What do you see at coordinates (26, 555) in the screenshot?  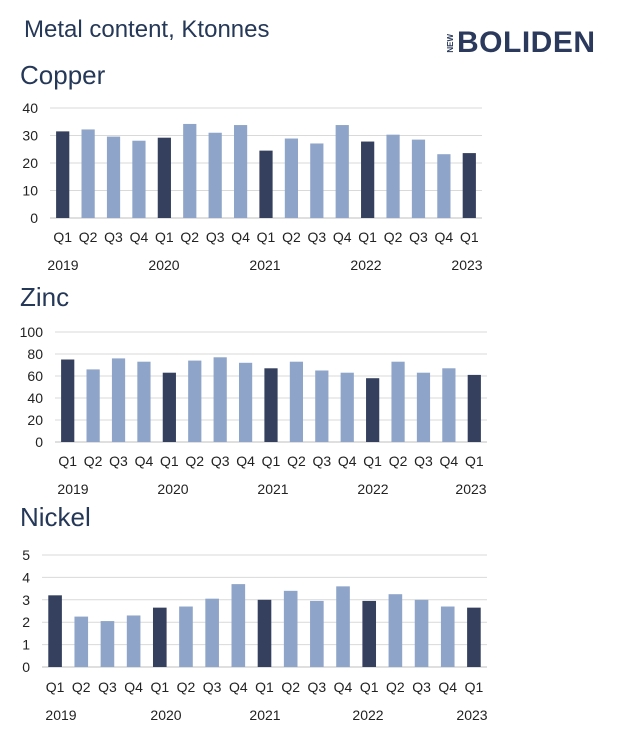 I see `y-tick-label: 5` at bounding box center [26, 555].